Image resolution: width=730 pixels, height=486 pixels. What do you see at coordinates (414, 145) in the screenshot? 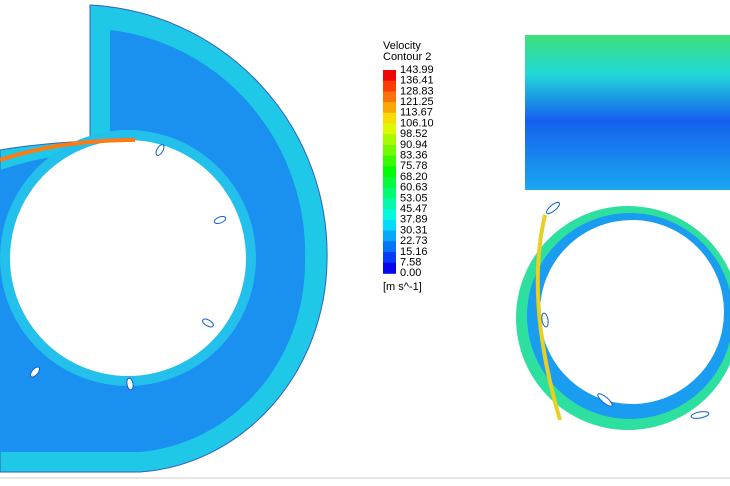
I see `legend-label: 90.94` at bounding box center [414, 145].